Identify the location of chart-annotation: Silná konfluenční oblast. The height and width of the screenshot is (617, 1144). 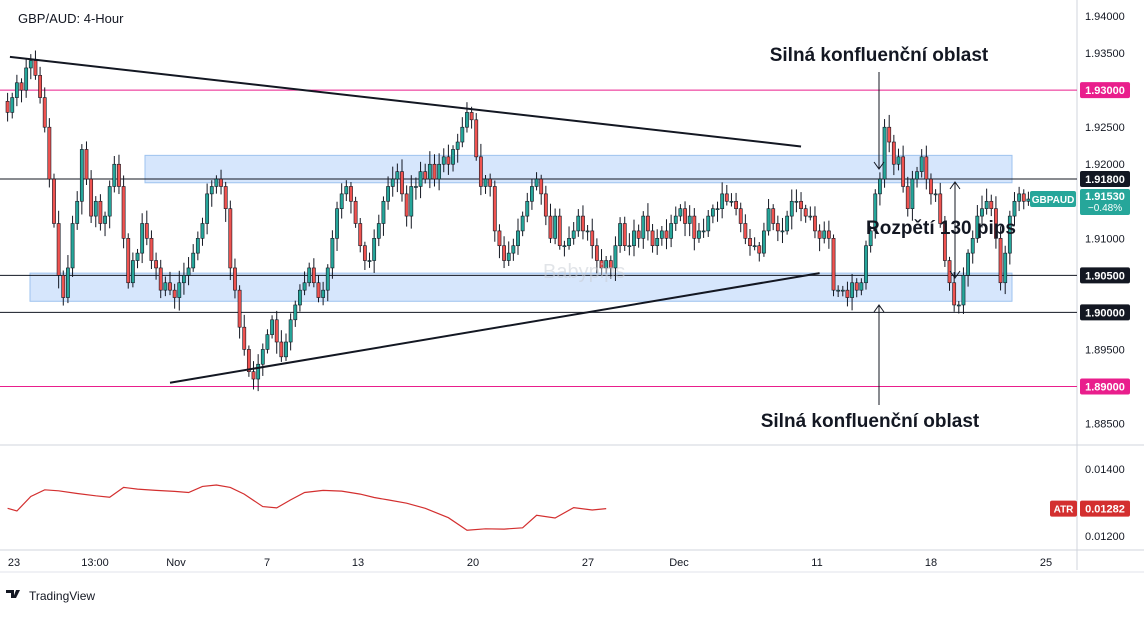
(879, 55).